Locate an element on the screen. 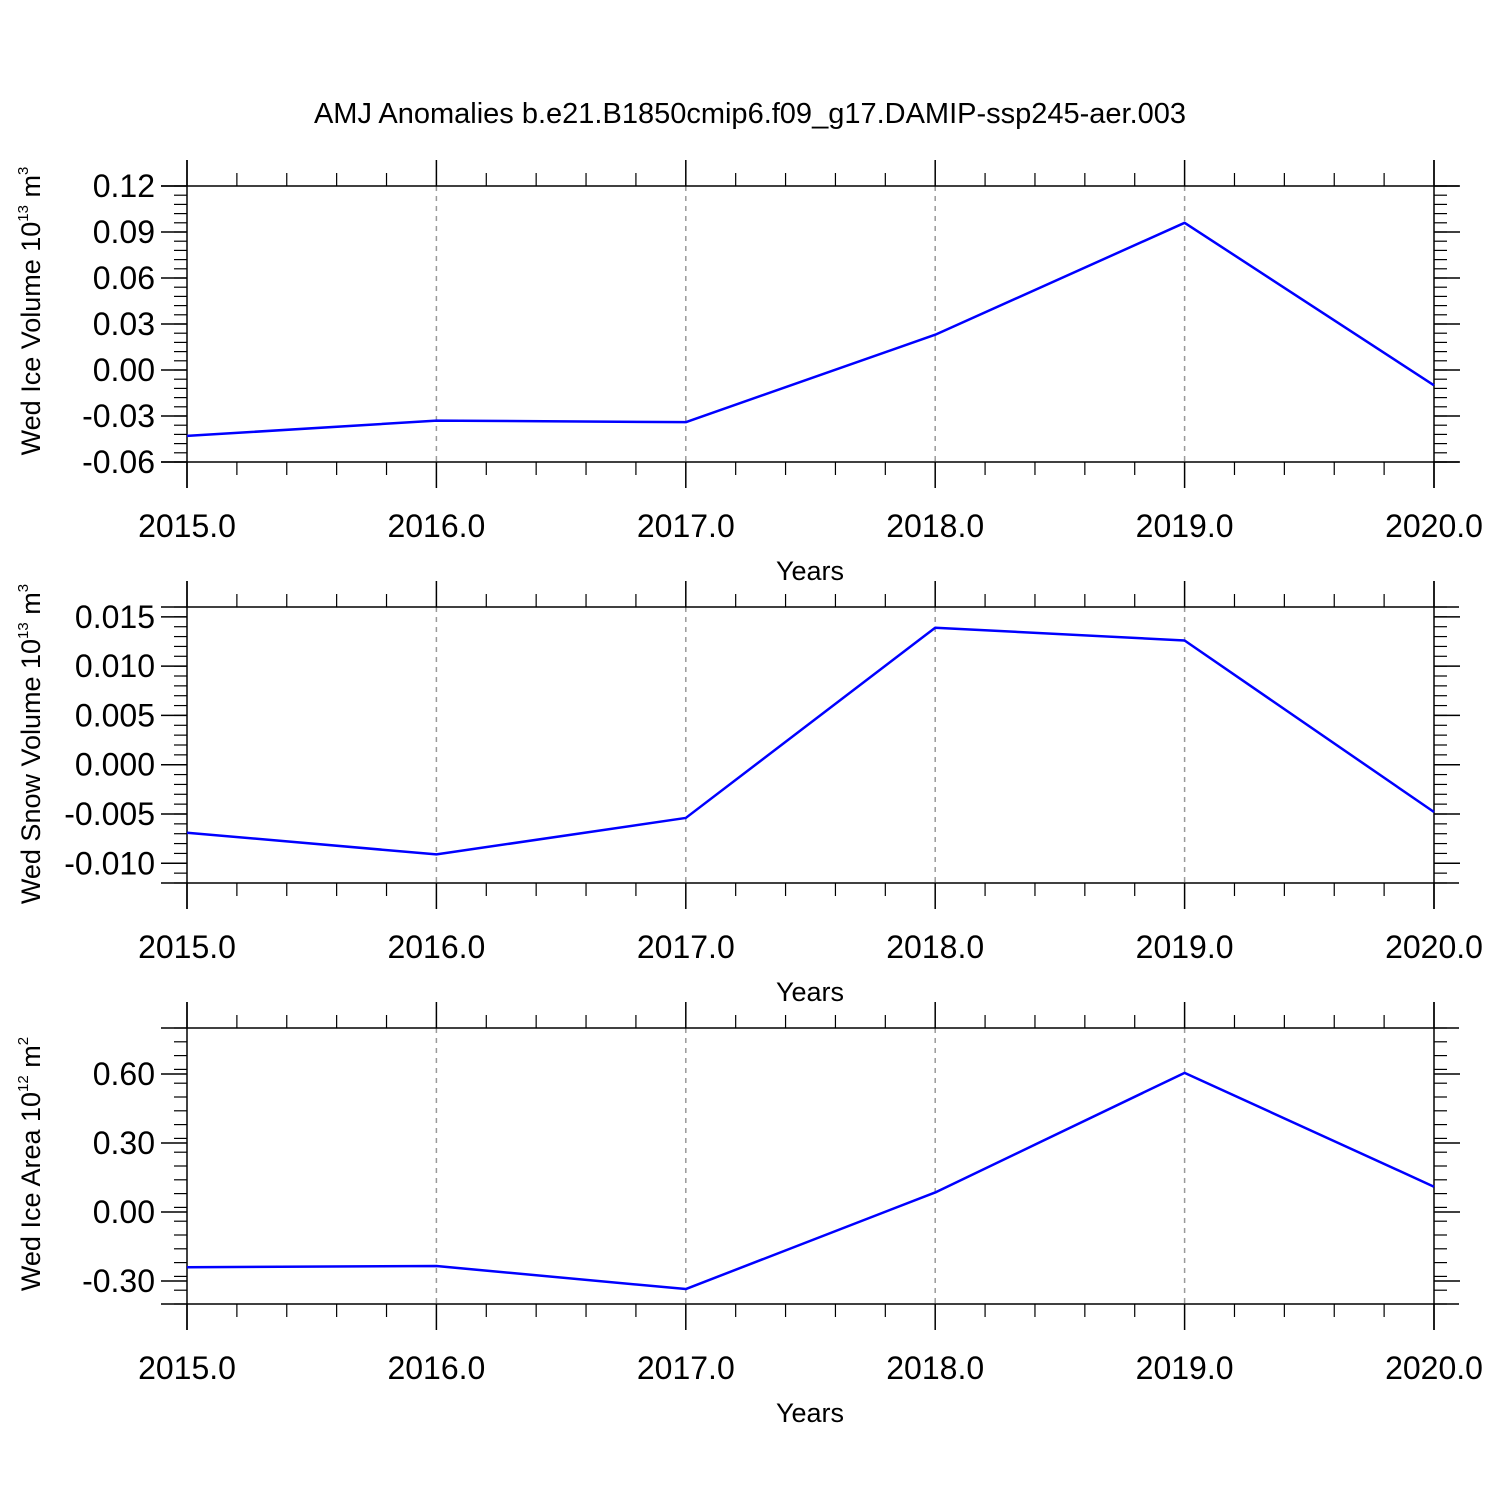 The height and width of the screenshot is (1500, 1500). y-tick-label: 0.60 is located at coordinates (124, 1074).